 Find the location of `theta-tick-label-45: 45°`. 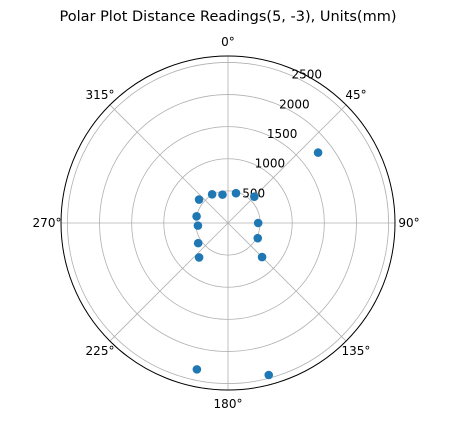

theta-tick-label-45: 45° is located at coordinates (355, 95).